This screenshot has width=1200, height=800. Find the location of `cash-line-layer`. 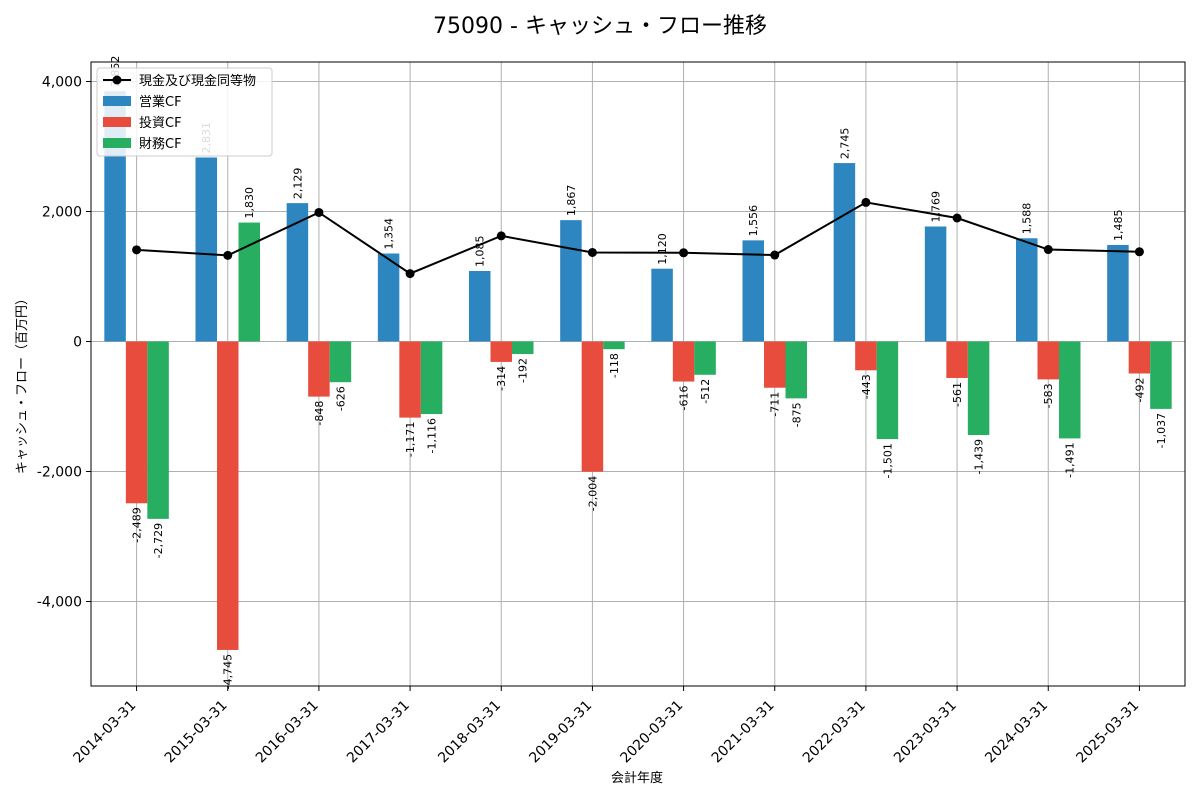

cash-line-layer is located at coordinates (638, 238).